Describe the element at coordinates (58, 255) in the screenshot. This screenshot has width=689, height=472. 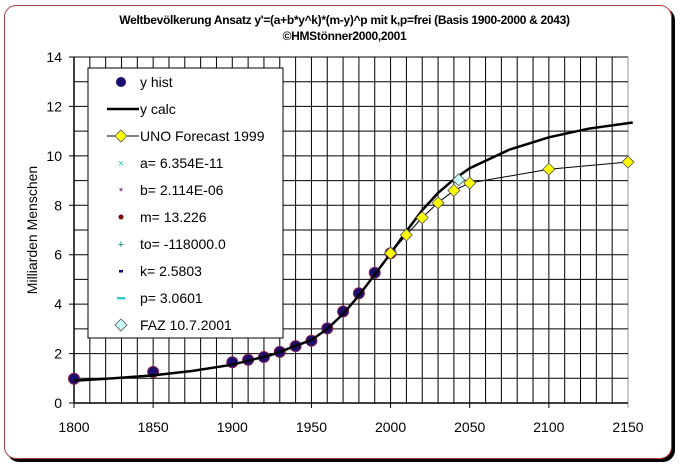
I see `y-tick-label: 6` at that location.